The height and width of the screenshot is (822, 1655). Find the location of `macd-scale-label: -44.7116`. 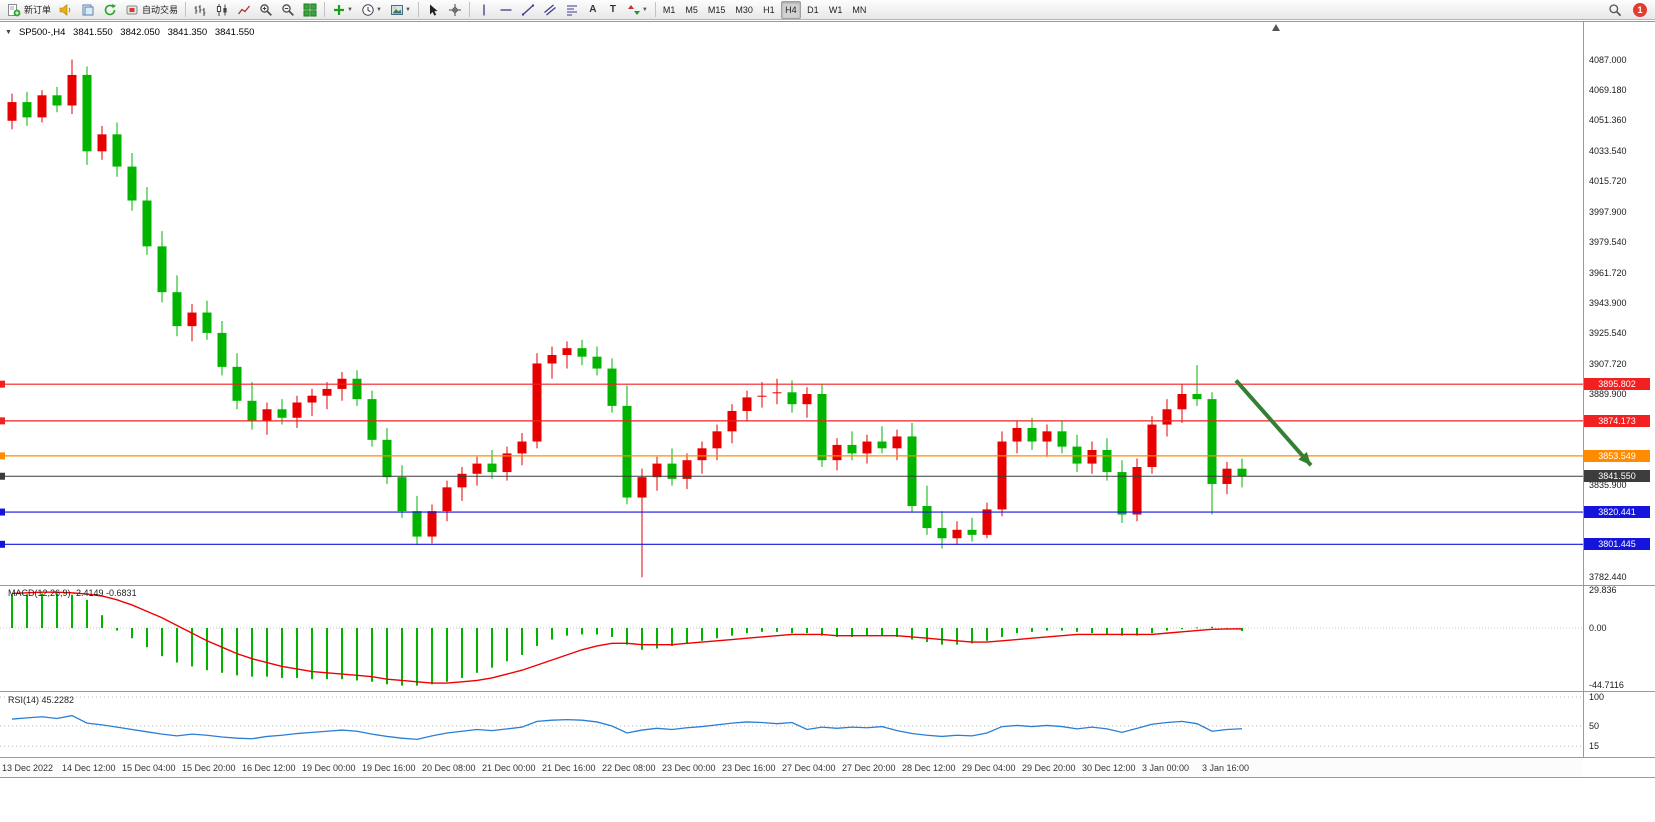

macd-scale-label: -44.7116 is located at coordinates (1606, 685).